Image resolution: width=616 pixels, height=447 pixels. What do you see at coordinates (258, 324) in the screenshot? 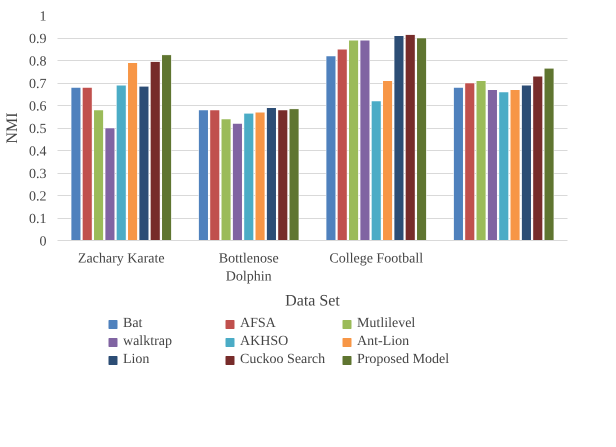
I see `legend-label: AFSA` at bounding box center [258, 324].